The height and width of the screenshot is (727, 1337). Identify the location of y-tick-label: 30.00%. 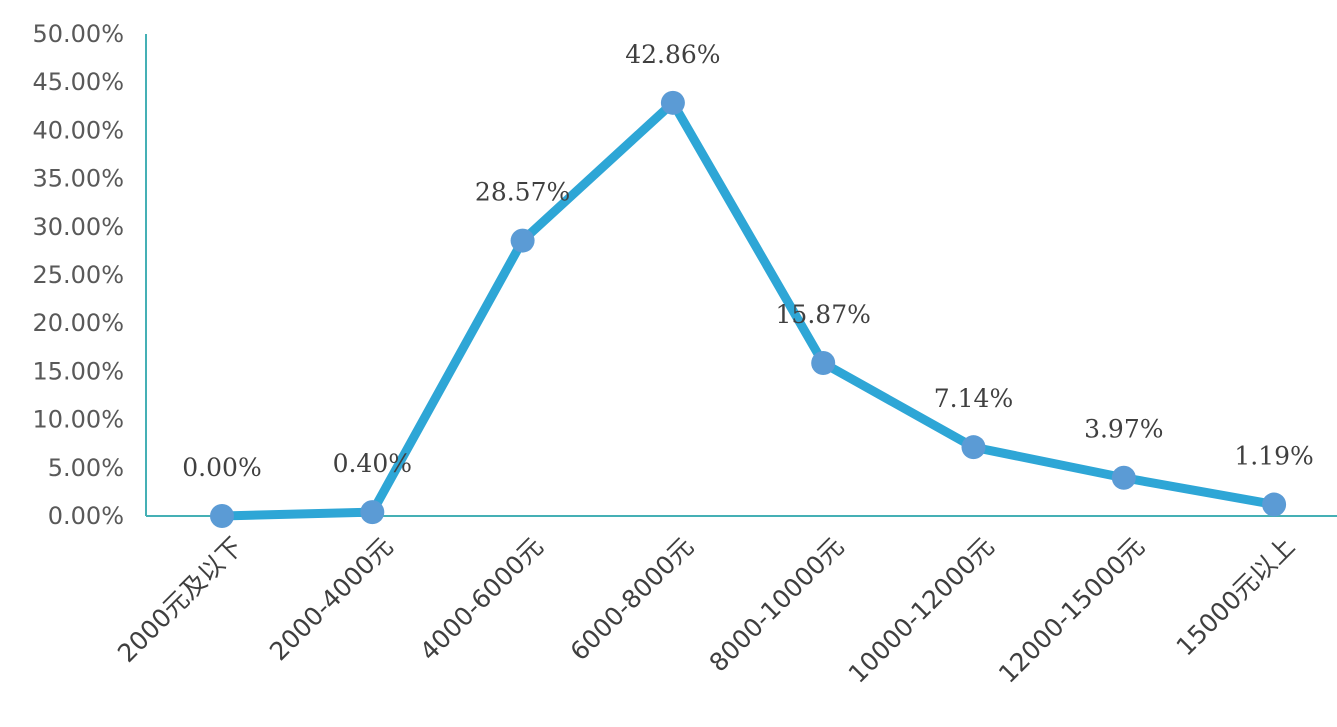
(78, 227).